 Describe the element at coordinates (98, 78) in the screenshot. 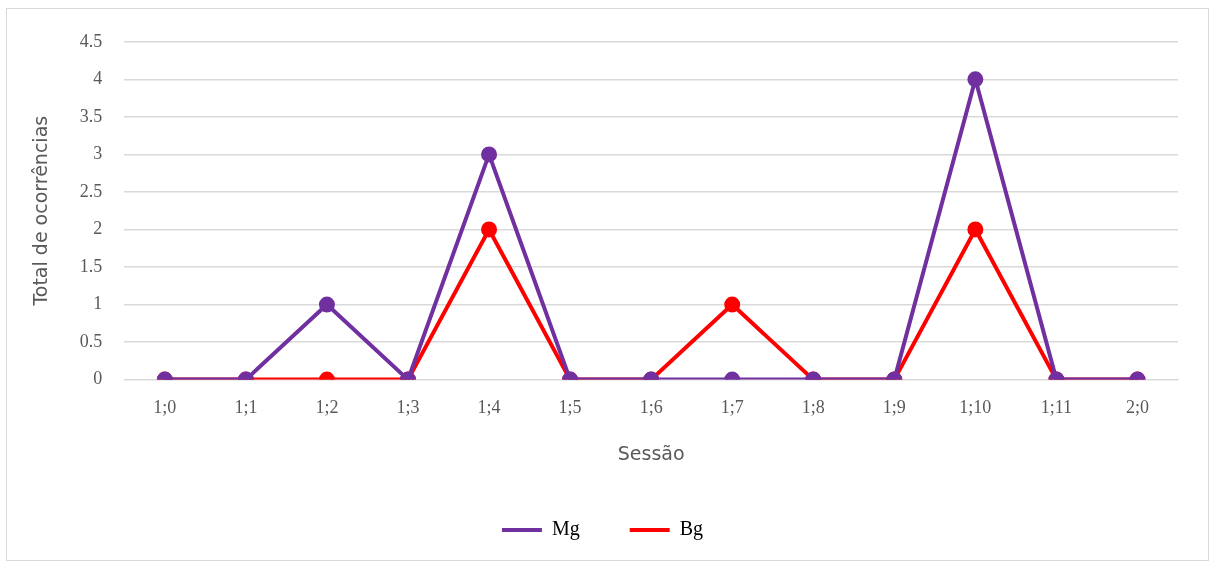

I see `y-tick-label: 4` at that location.